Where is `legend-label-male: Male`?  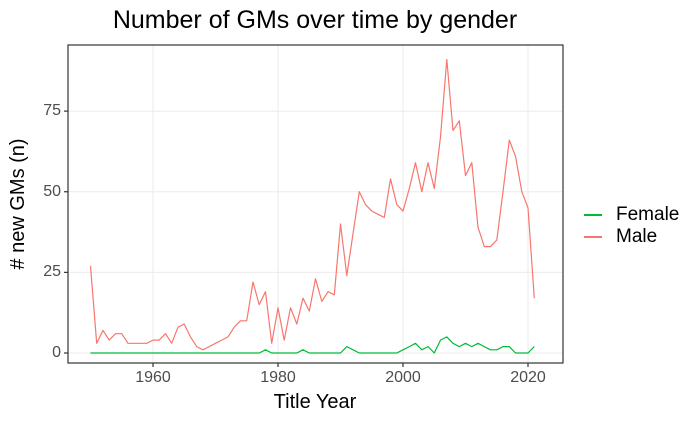
legend-label-male: Male is located at coordinates (637, 236).